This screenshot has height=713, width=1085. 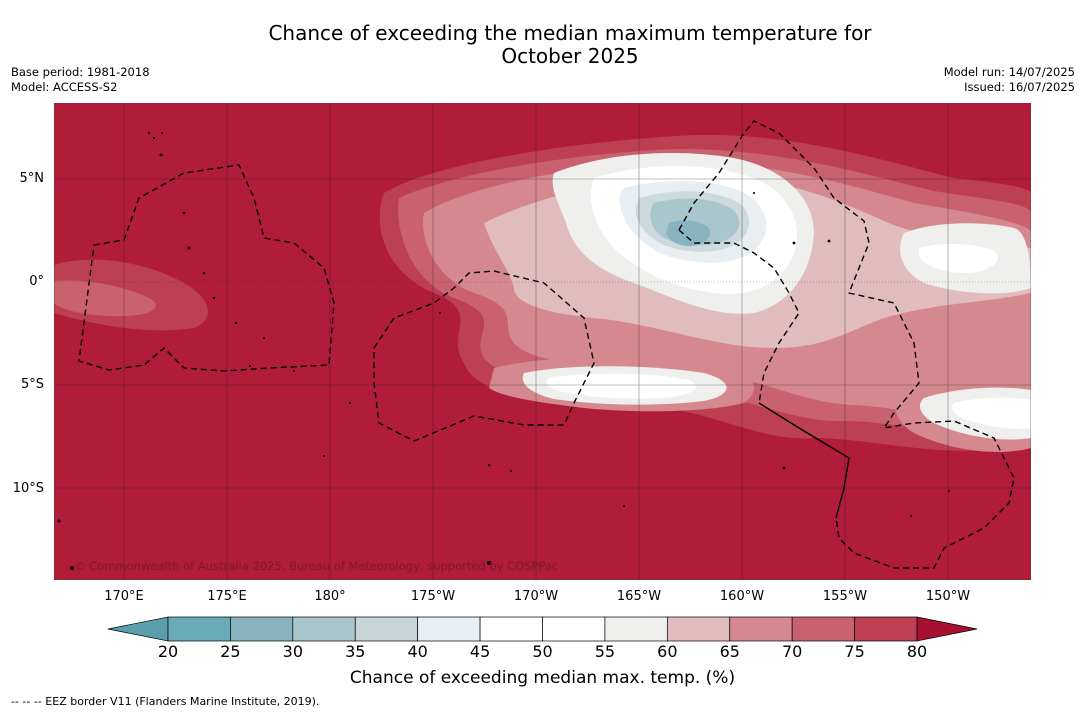 I want to click on colorbar-tick-label: 30, so click(x=292, y=651).